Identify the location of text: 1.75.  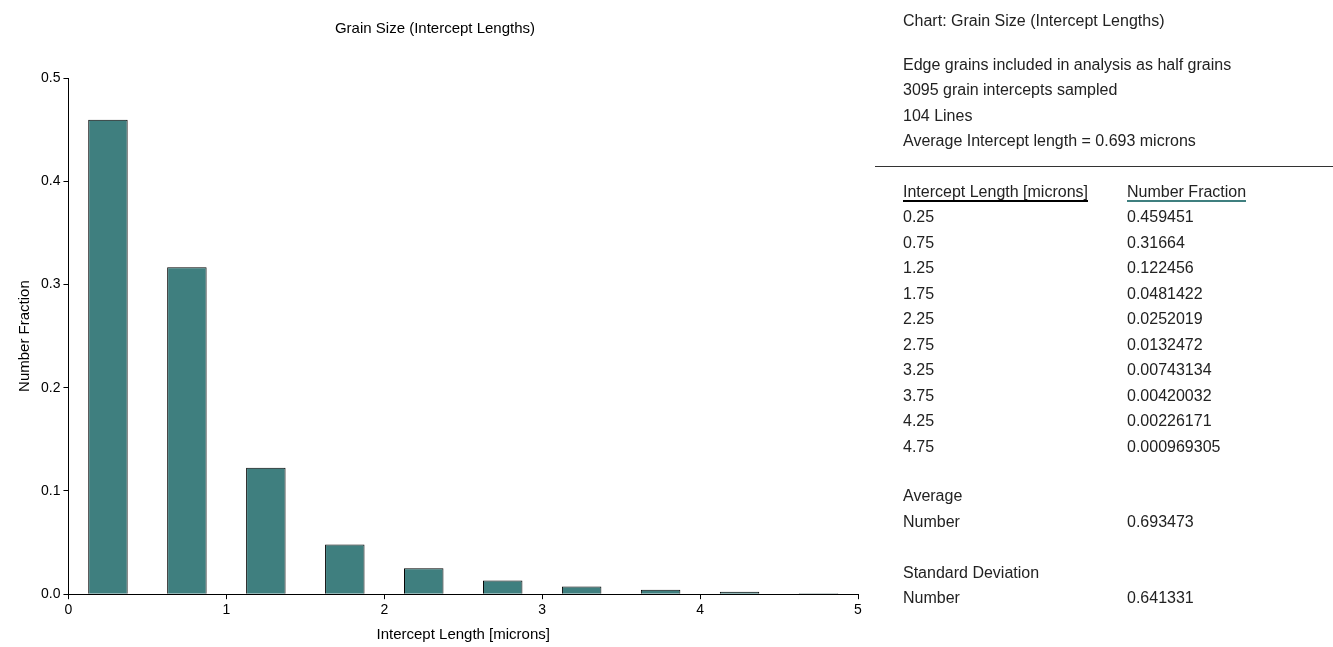
(919, 293).